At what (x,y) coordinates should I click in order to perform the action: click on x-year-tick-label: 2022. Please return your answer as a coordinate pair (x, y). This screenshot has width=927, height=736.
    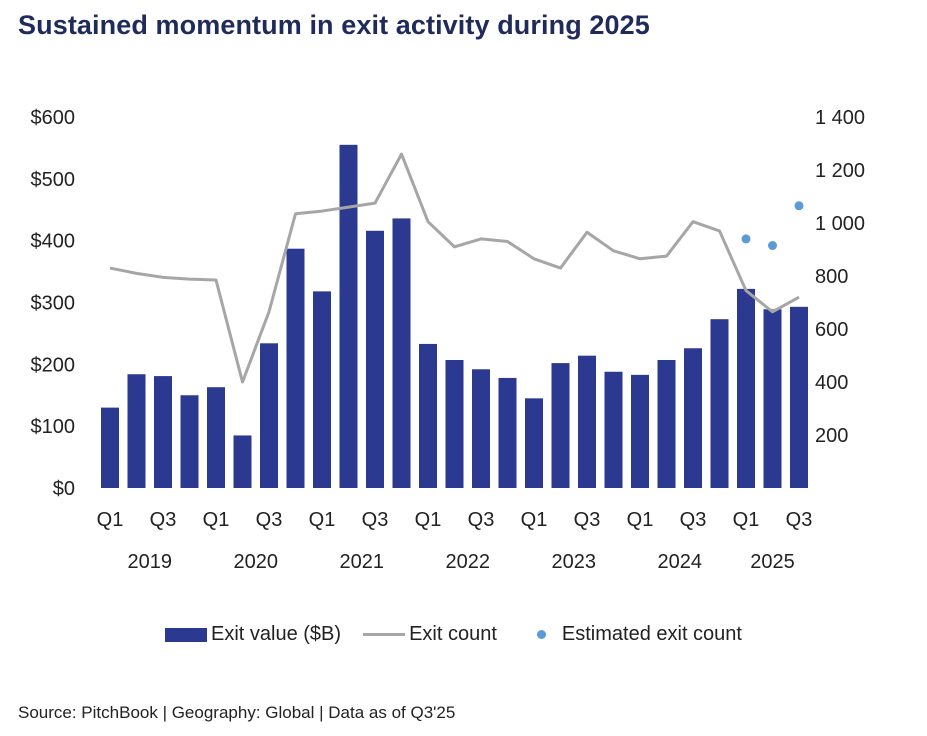
    Looking at the image, I should click on (468, 562).